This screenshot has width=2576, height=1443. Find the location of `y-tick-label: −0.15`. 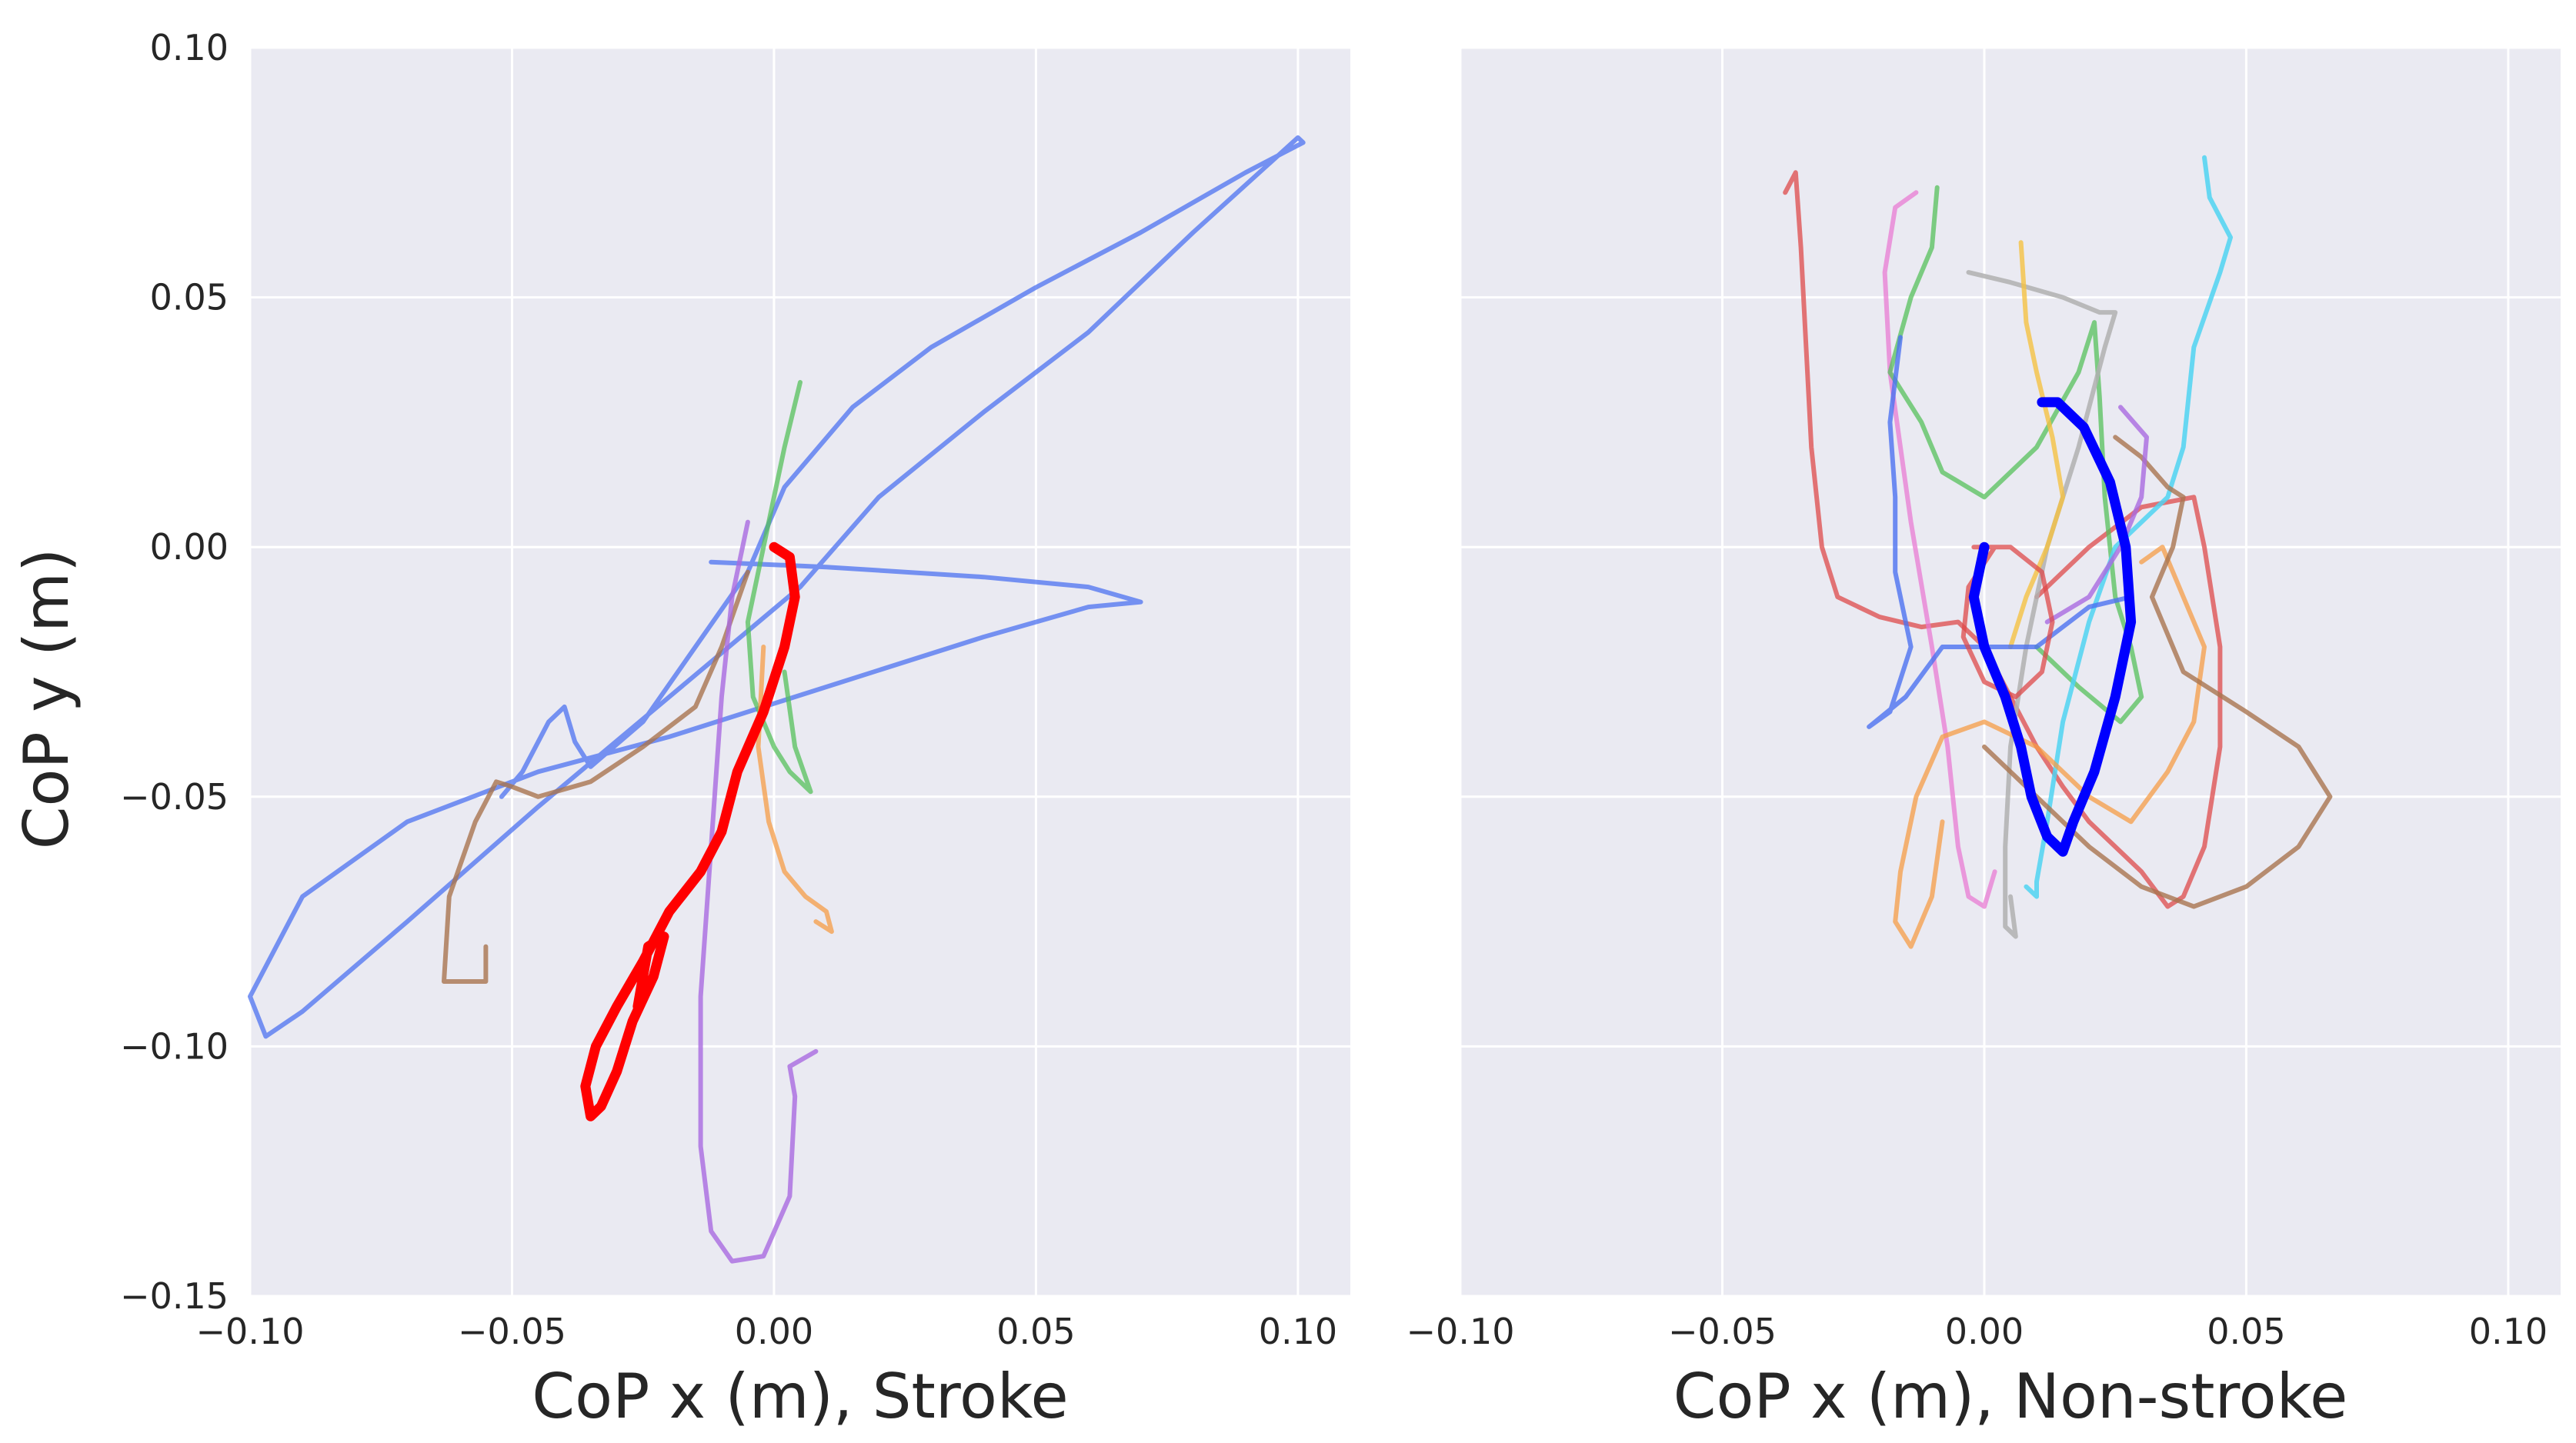

y-tick-label: −0.15 is located at coordinates (174, 1296).